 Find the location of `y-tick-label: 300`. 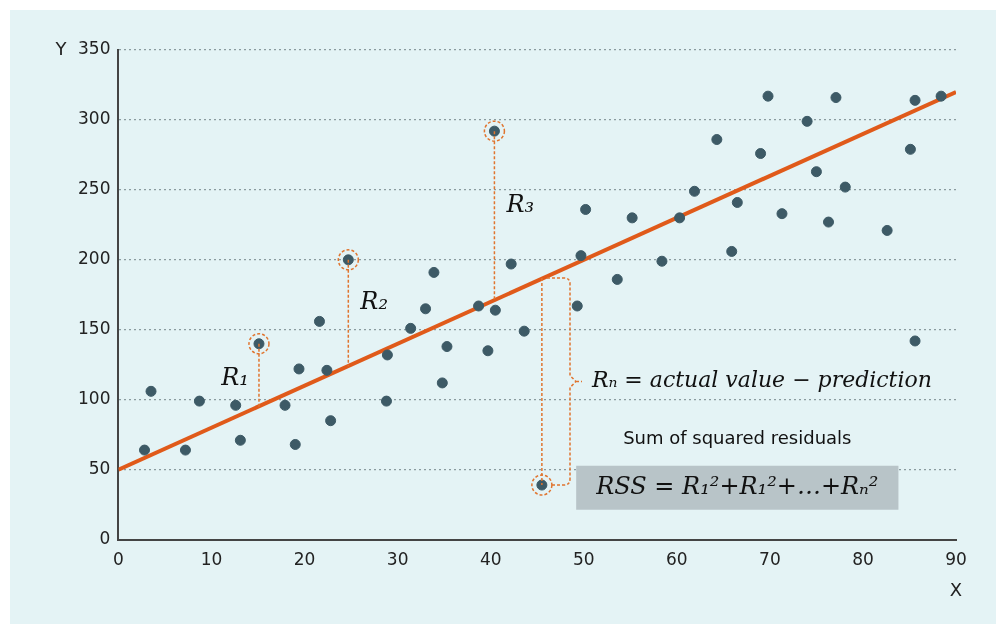

y-tick-label: 300 is located at coordinates (94, 118).